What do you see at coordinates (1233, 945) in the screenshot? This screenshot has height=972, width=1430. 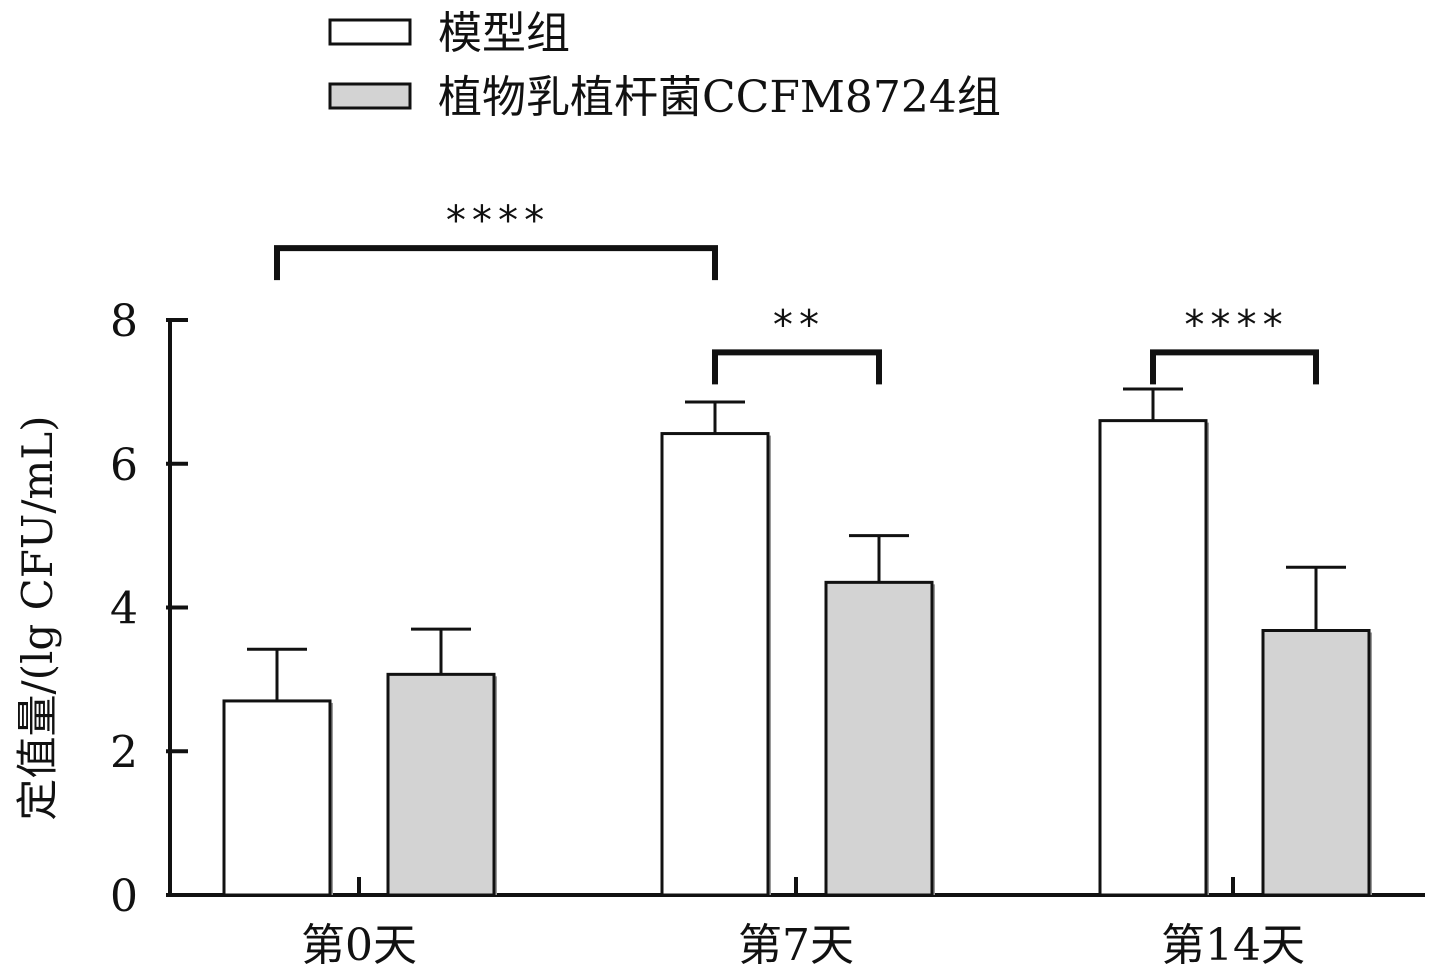 I see `x-tick-label: 第14天` at bounding box center [1233, 945].